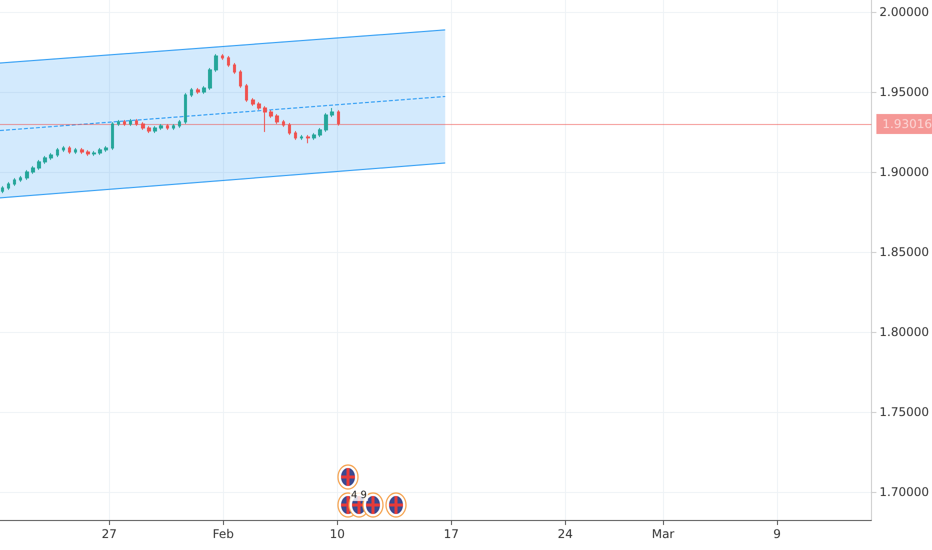 This screenshot has width=932, height=550. Describe the element at coordinates (663, 534) in the screenshot. I see `x-tick-label: Mar` at that location.